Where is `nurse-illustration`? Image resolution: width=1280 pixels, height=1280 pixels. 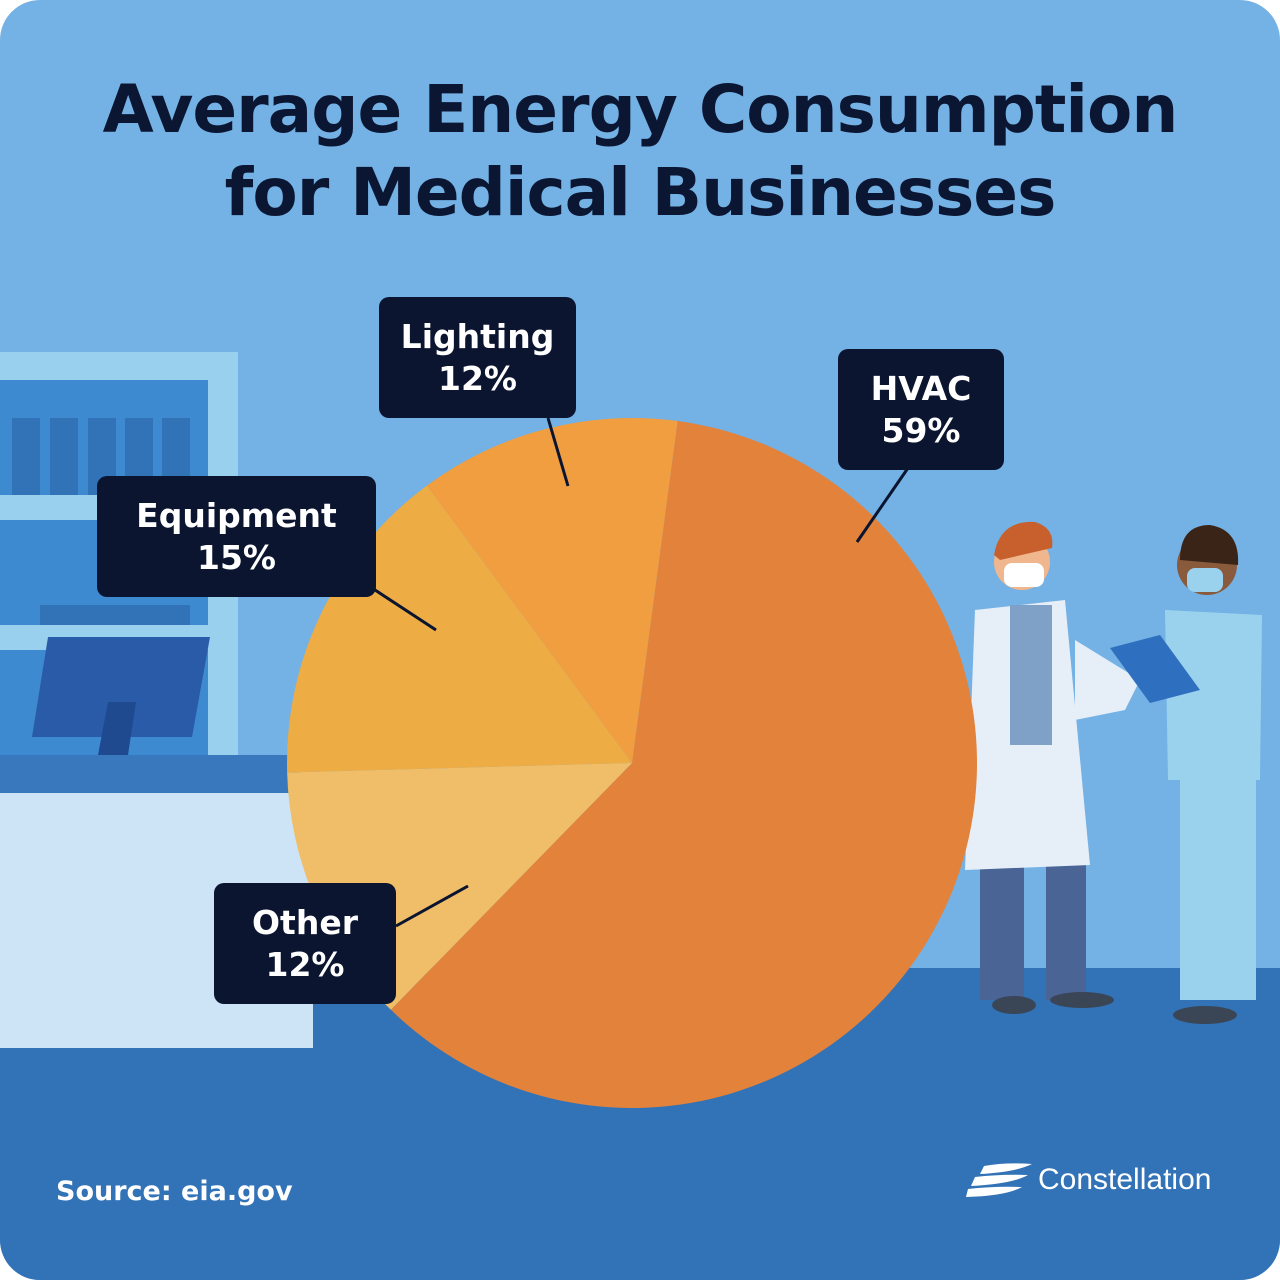 nurse-illustration is located at coordinates (1186, 774).